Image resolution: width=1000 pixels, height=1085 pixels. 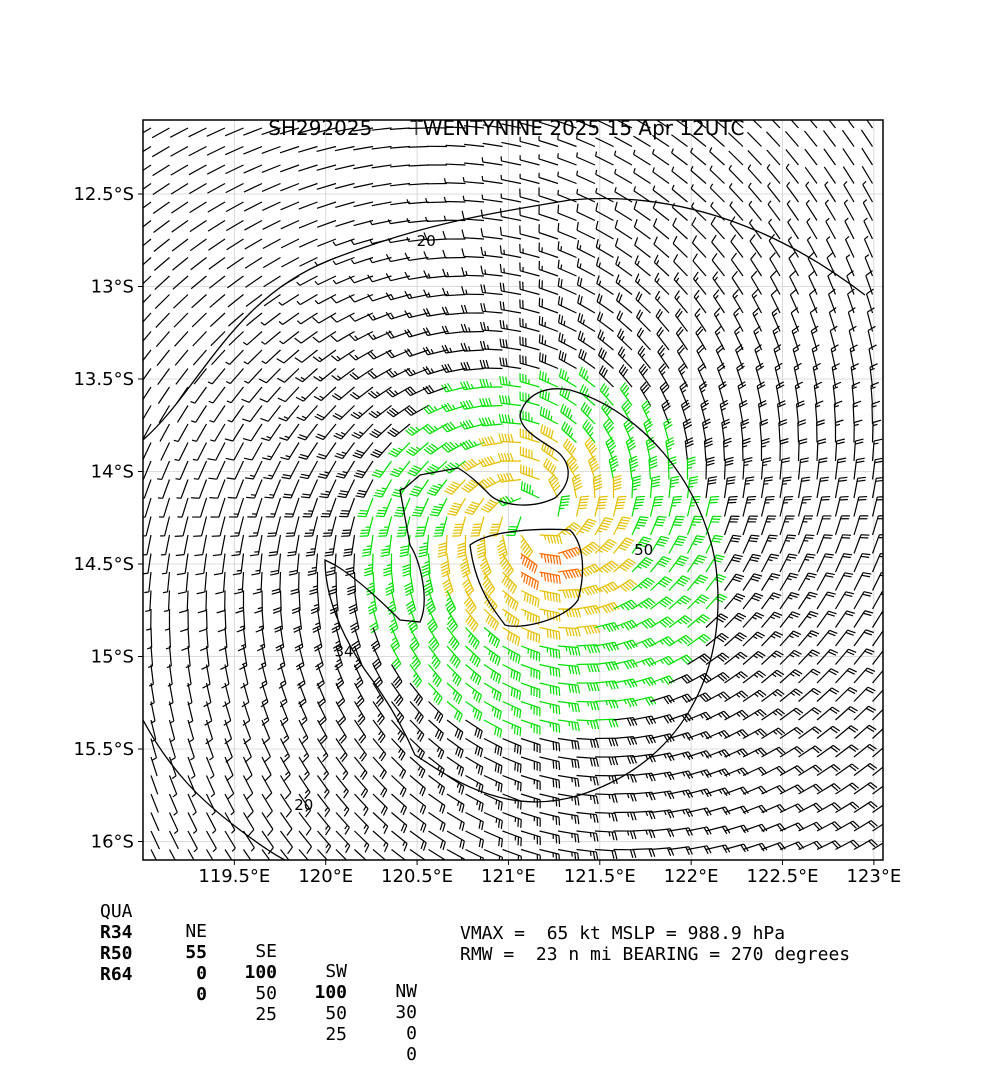 I want to click on x-tick-label: 122.5°E, so click(x=783, y=876).